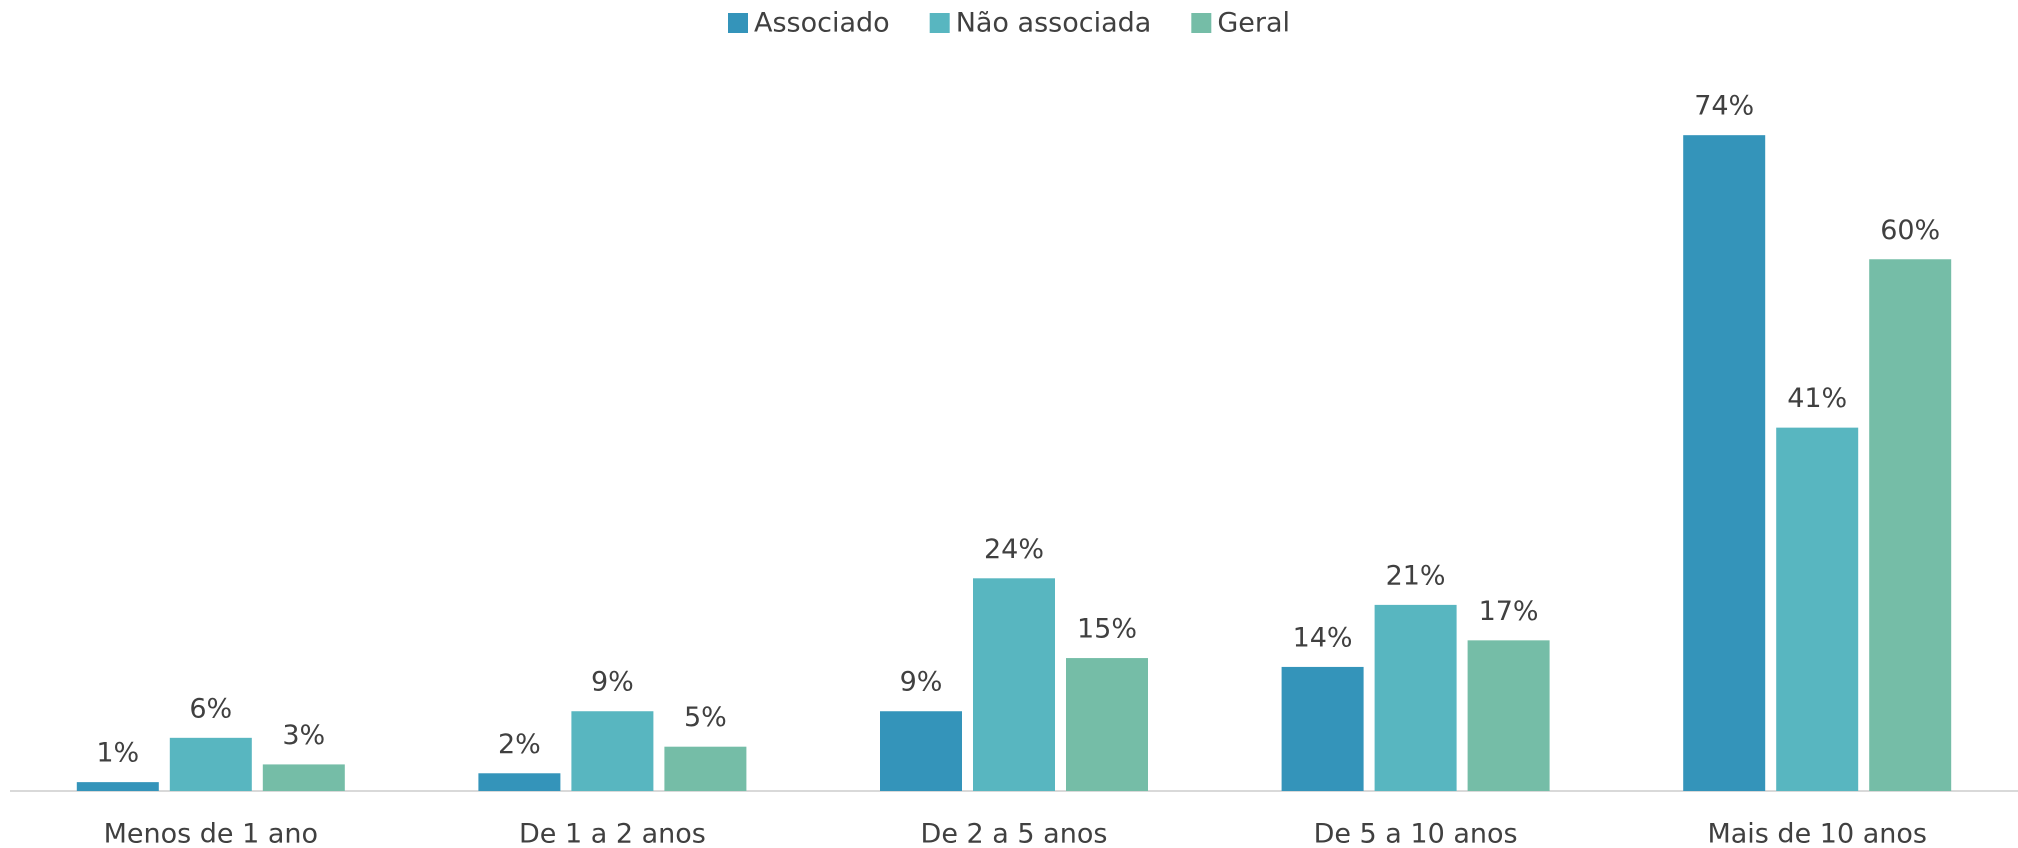  I want to click on data-label: 3%, so click(303, 735).